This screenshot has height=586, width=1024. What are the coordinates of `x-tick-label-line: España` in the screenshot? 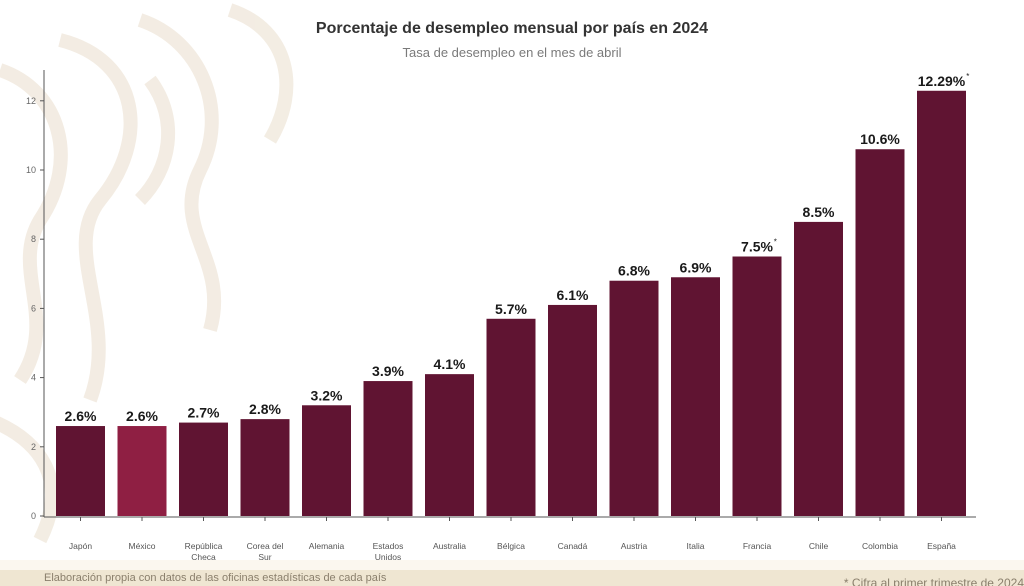 It's located at (941, 546).